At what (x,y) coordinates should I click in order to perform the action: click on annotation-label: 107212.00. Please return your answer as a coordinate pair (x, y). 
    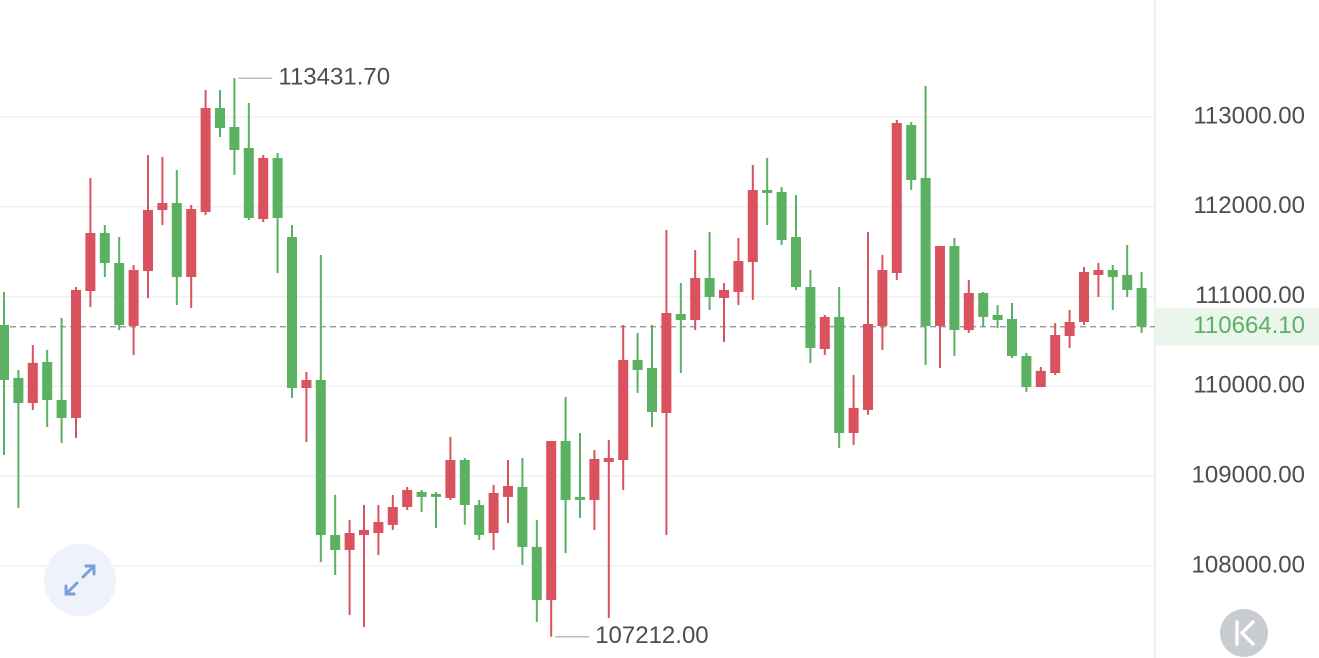
    Looking at the image, I should click on (651, 635).